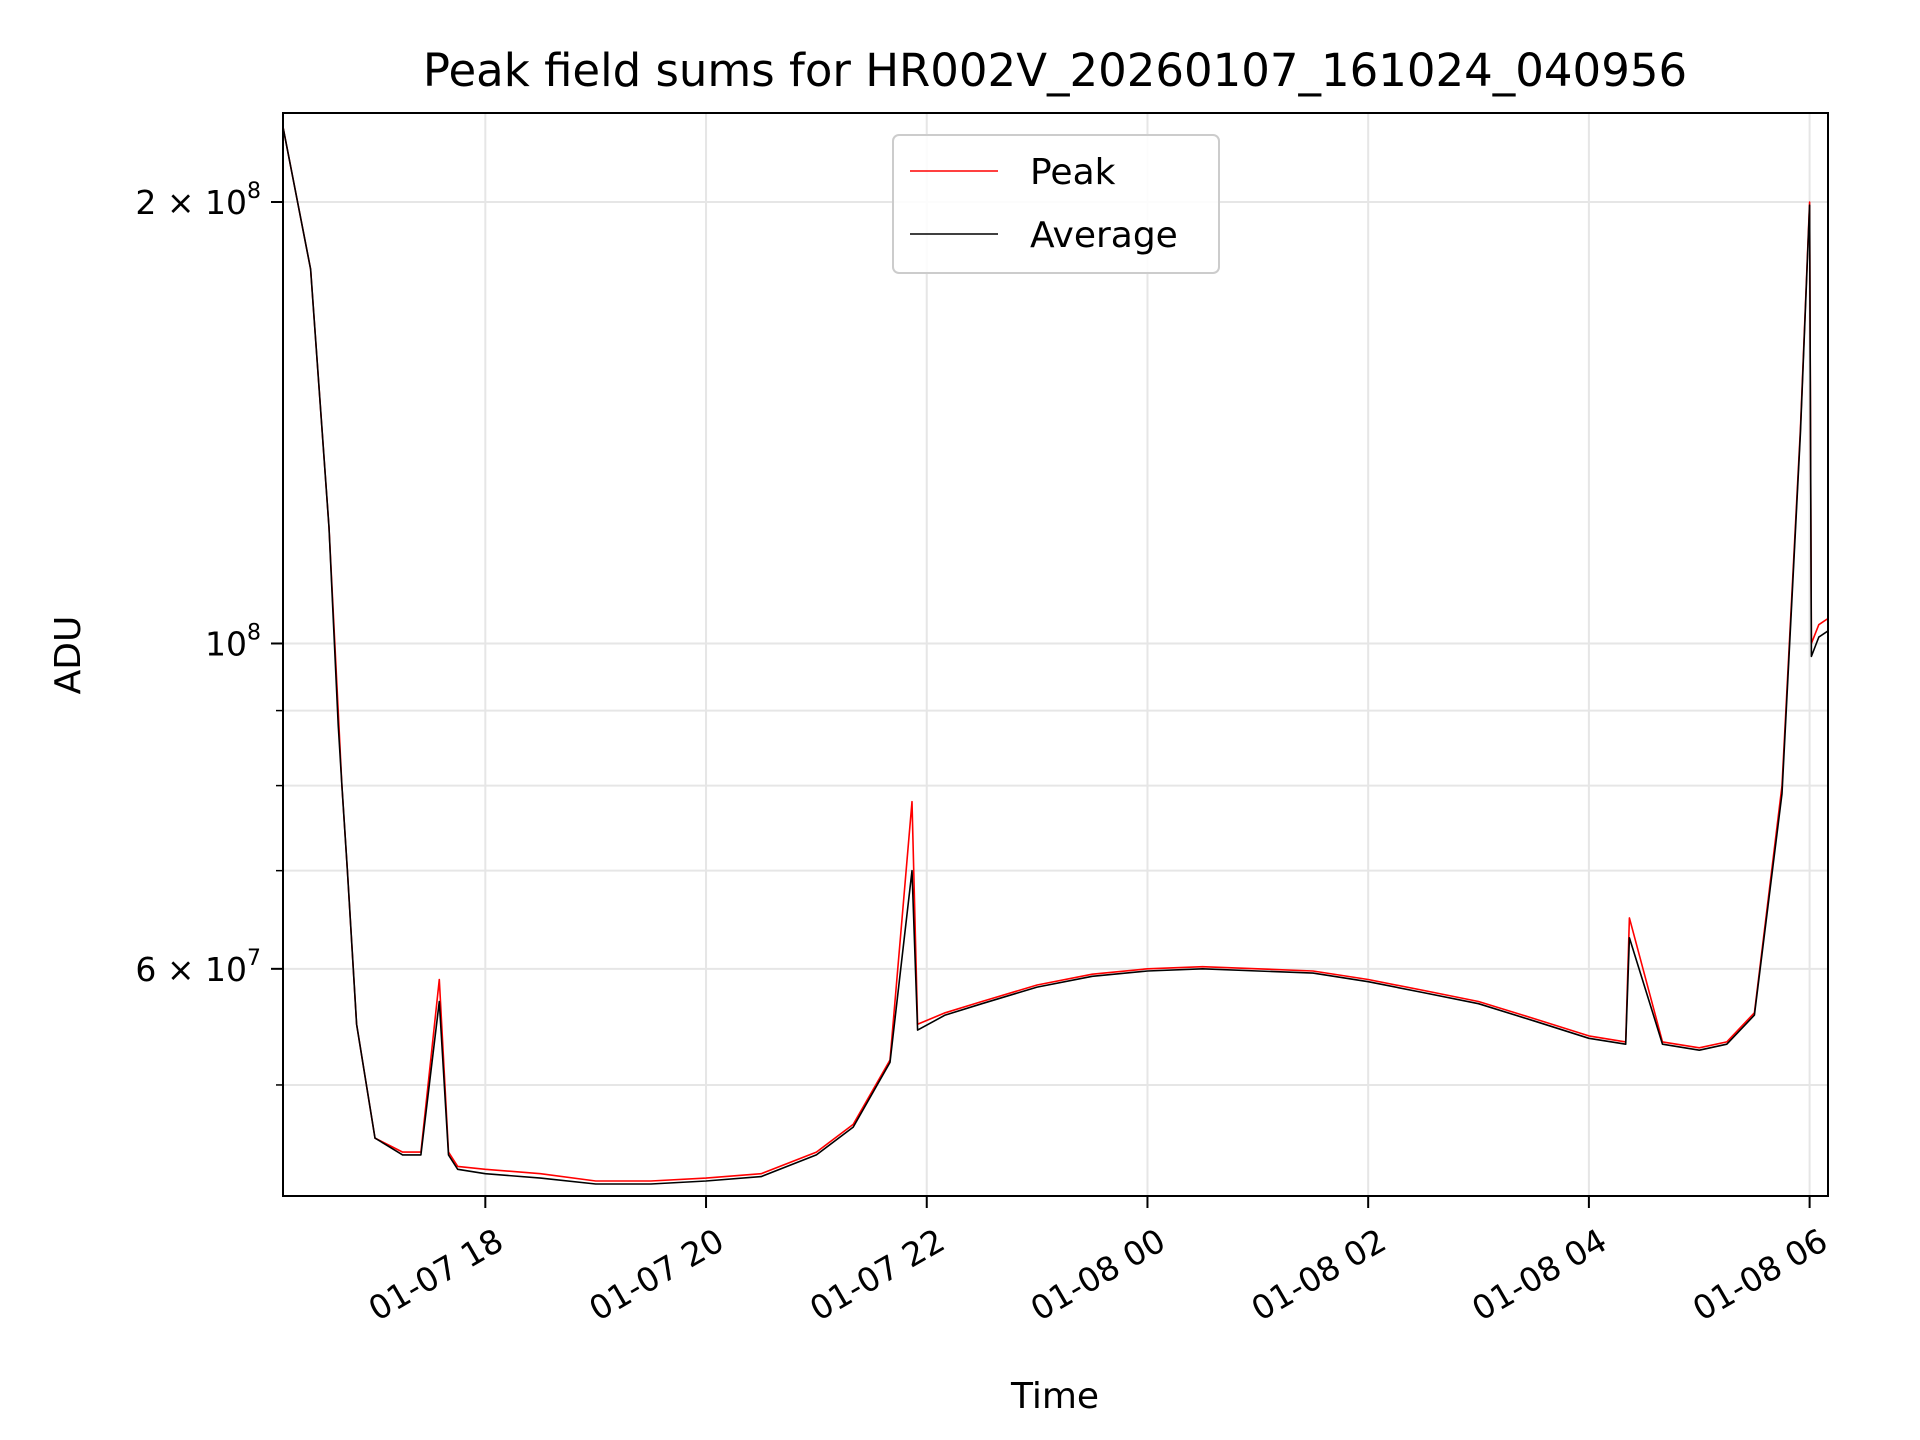 This screenshot has height=1440, width=1920. Describe the element at coordinates (1098, 1275) in the screenshot. I see `x-tick-label: 01-08 00` at that location.